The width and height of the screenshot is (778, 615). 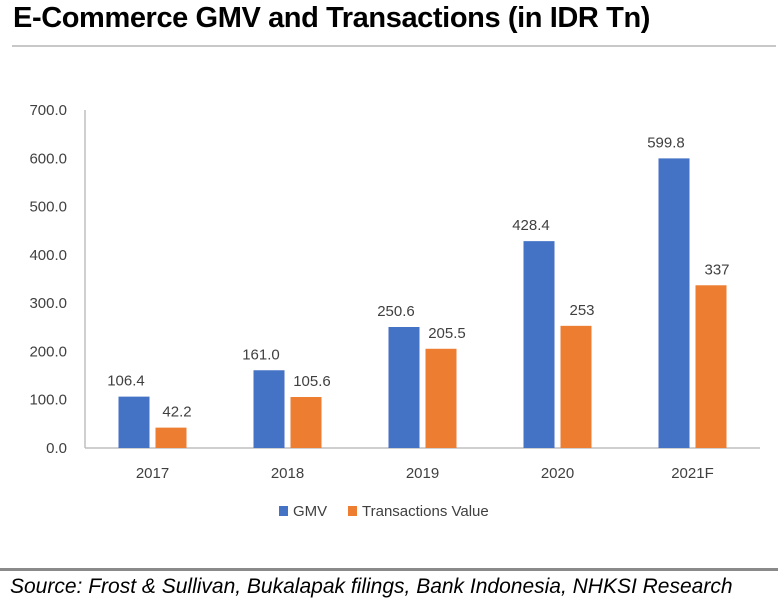 I want to click on data-label: 337, so click(x=716, y=269).